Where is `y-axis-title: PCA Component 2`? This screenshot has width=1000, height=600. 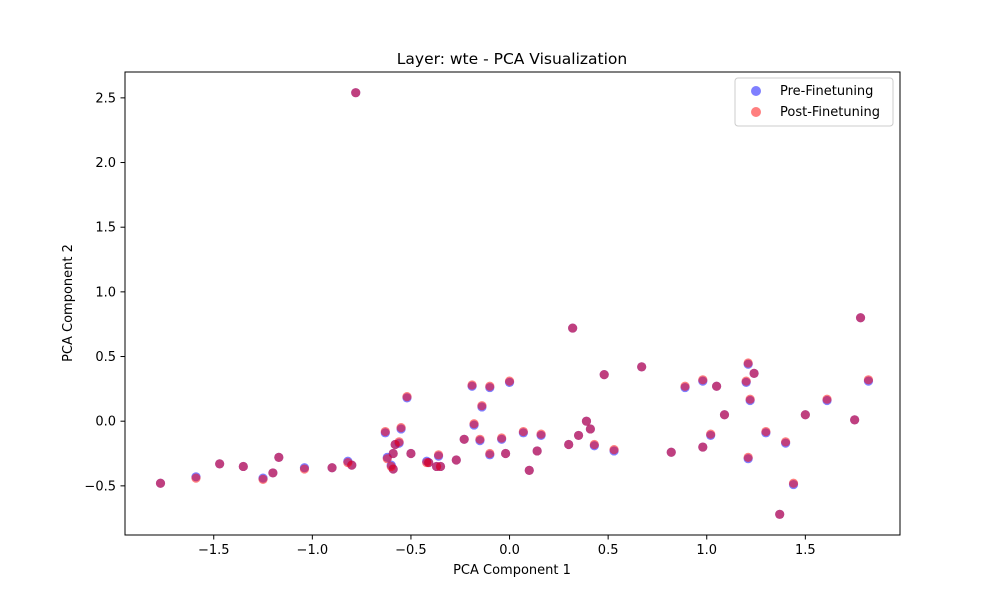 y-axis-title: PCA Component 2 is located at coordinates (68, 303).